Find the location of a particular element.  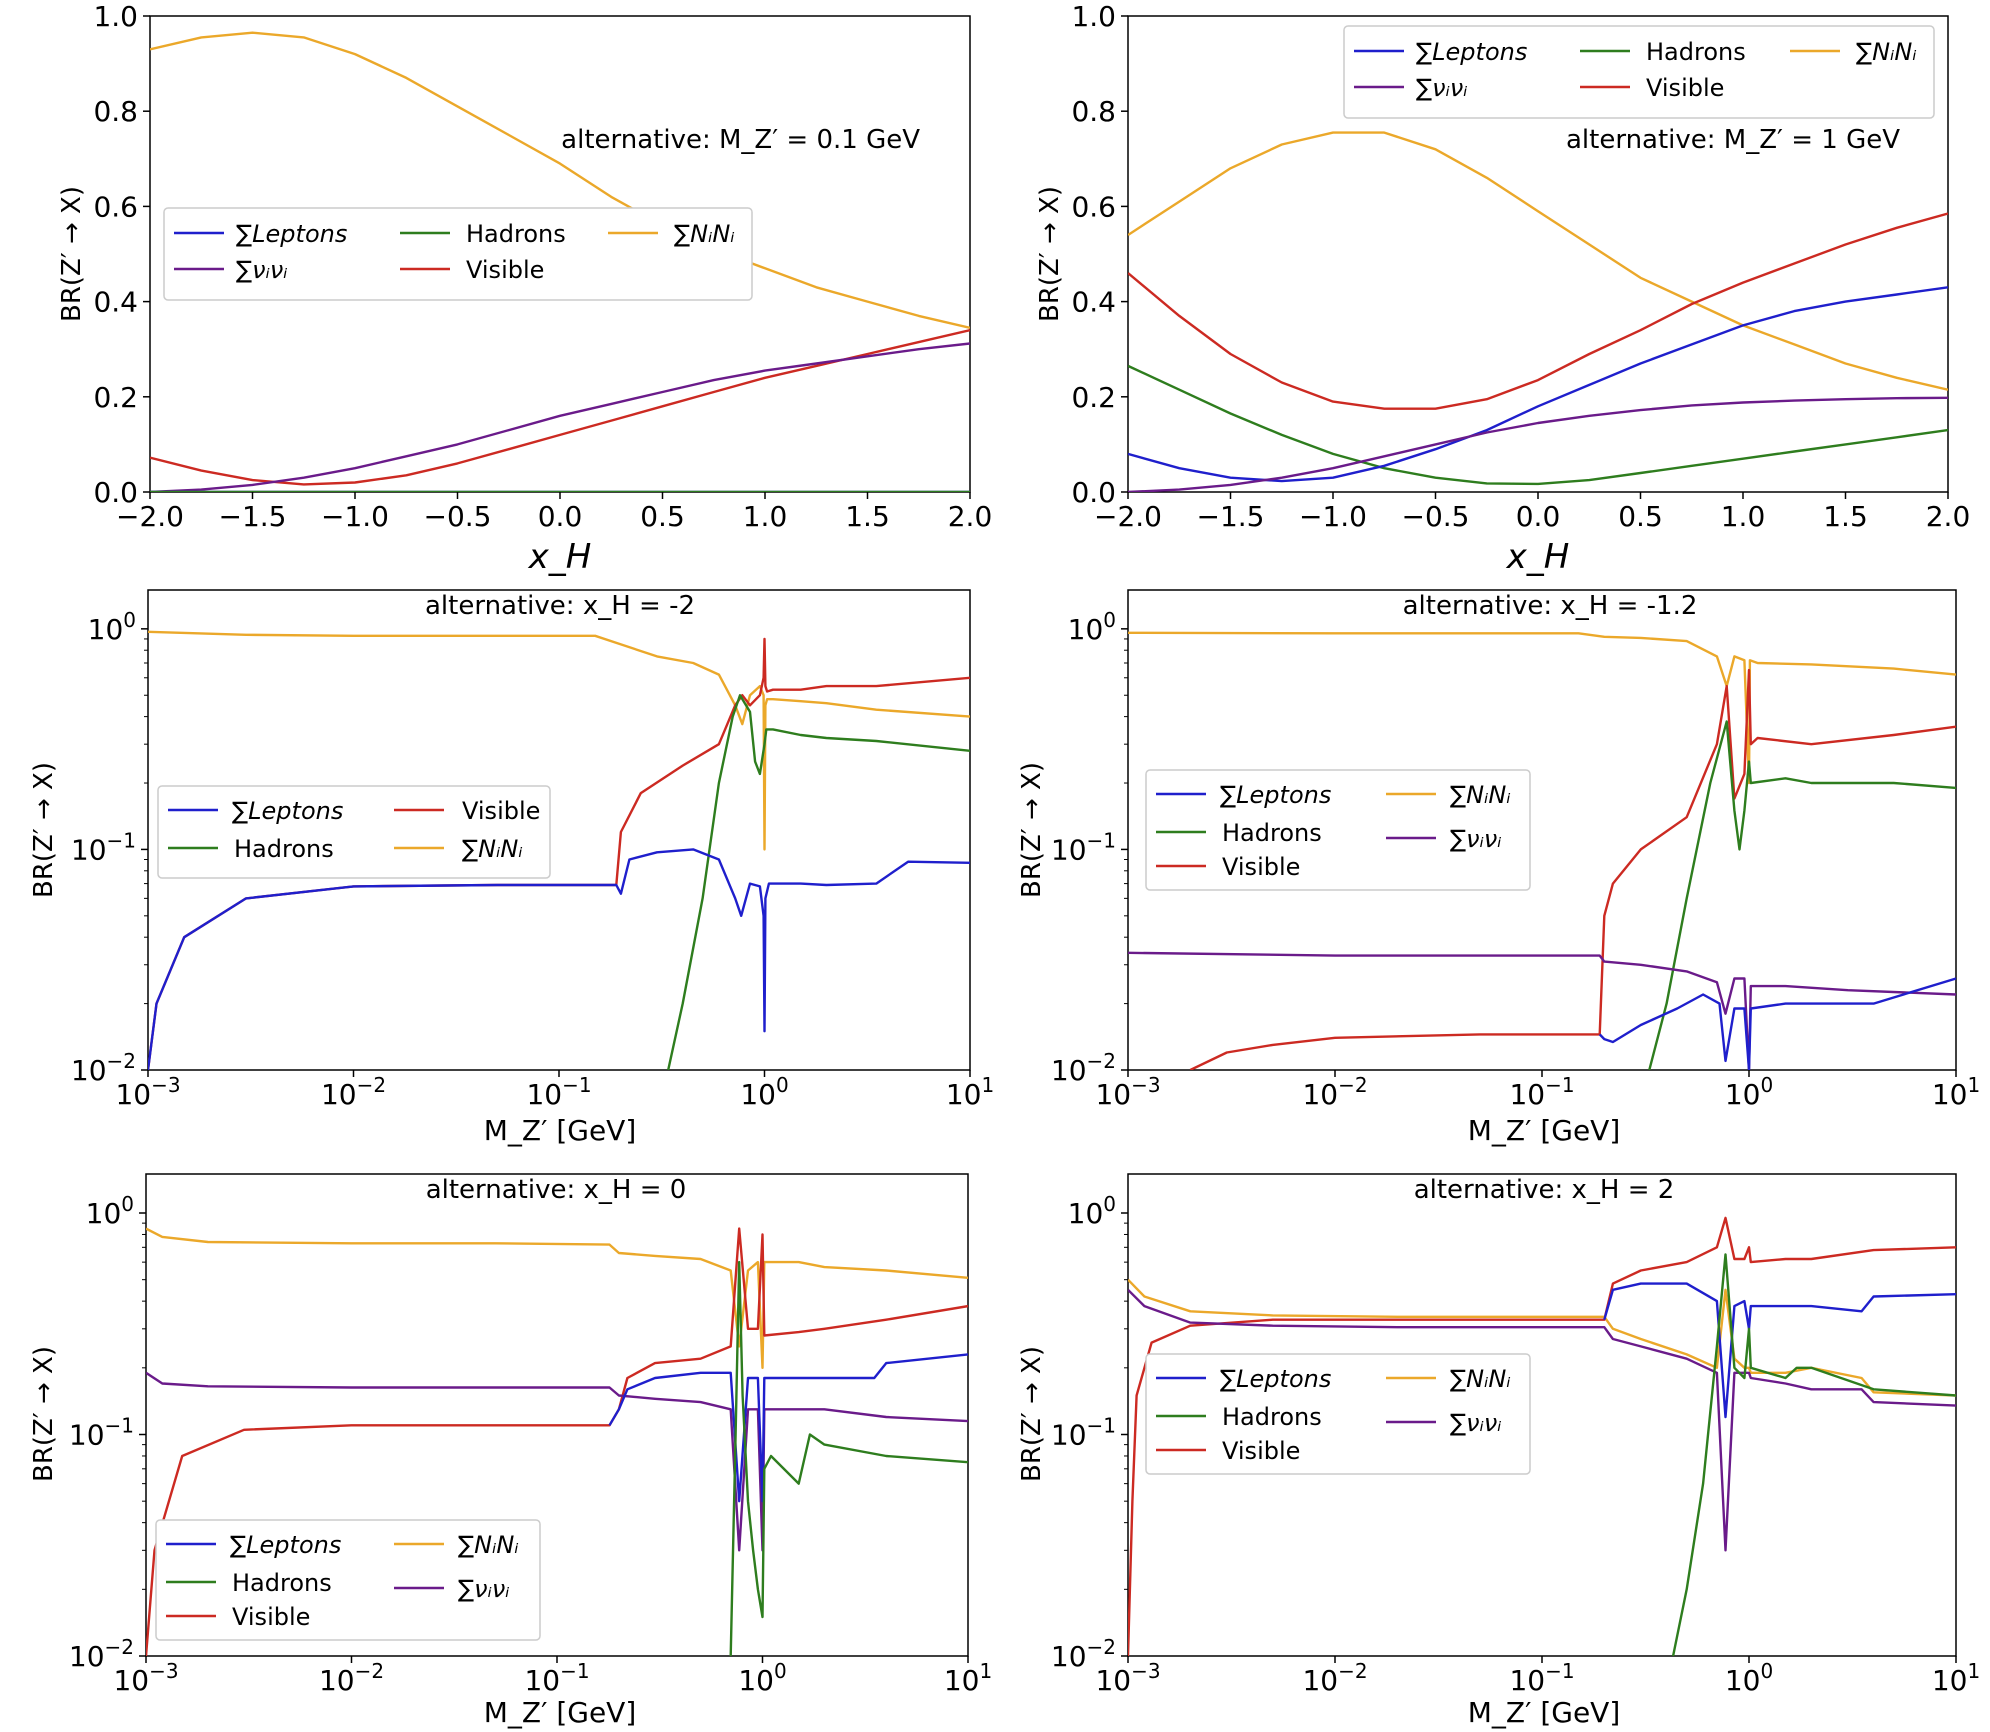

x-tick-label: 2.0 is located at coordinates (970, 516).